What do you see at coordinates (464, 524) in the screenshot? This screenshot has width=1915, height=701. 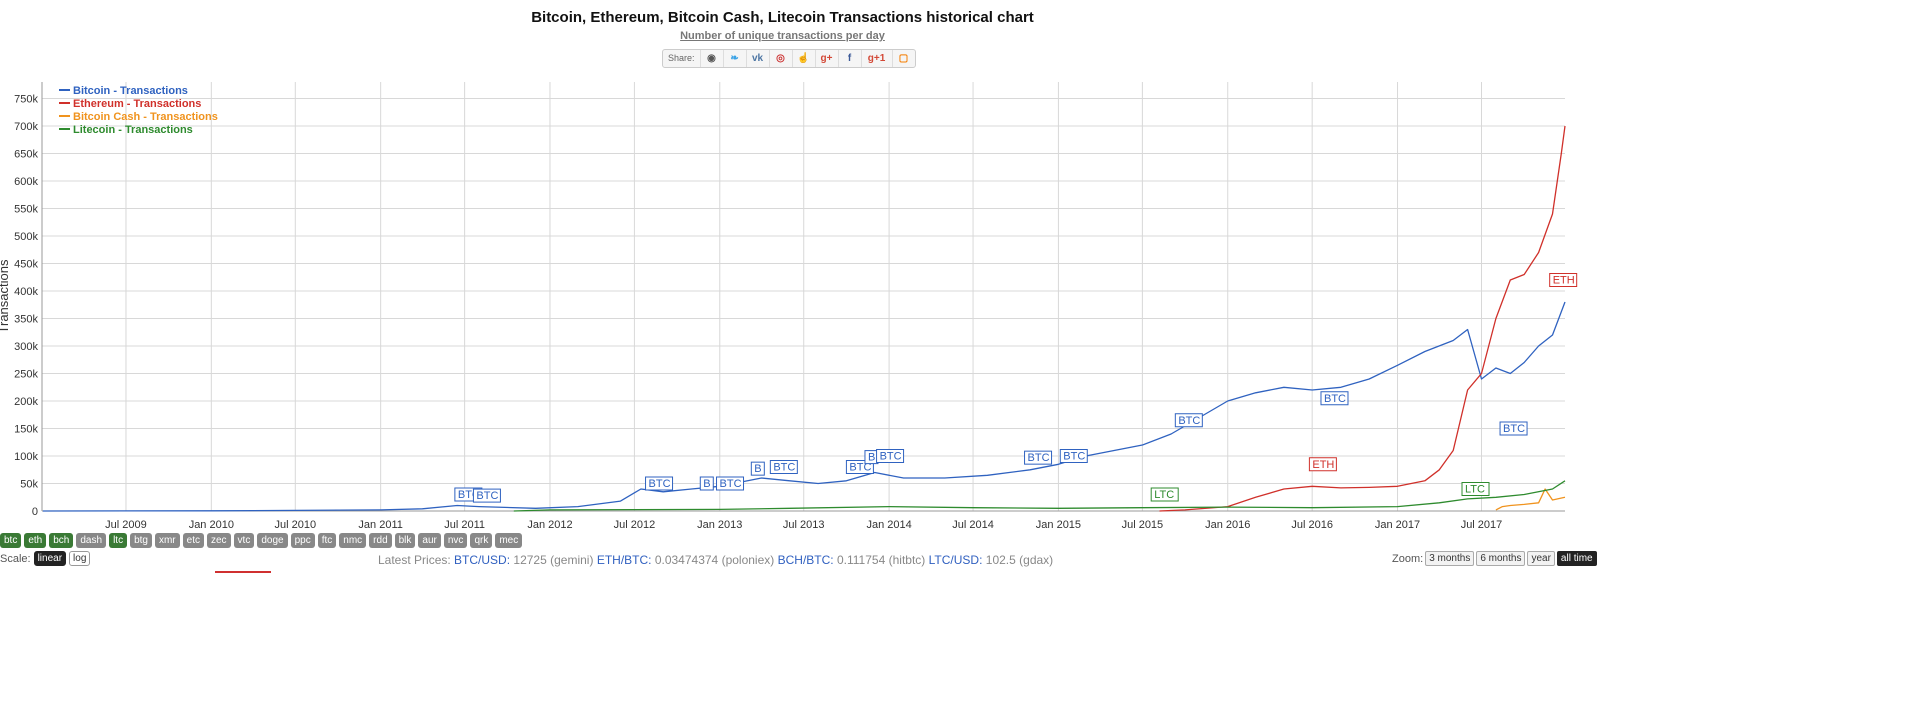 I see `x-tick-label: Jul 2011` at bounding box center [464, 524].